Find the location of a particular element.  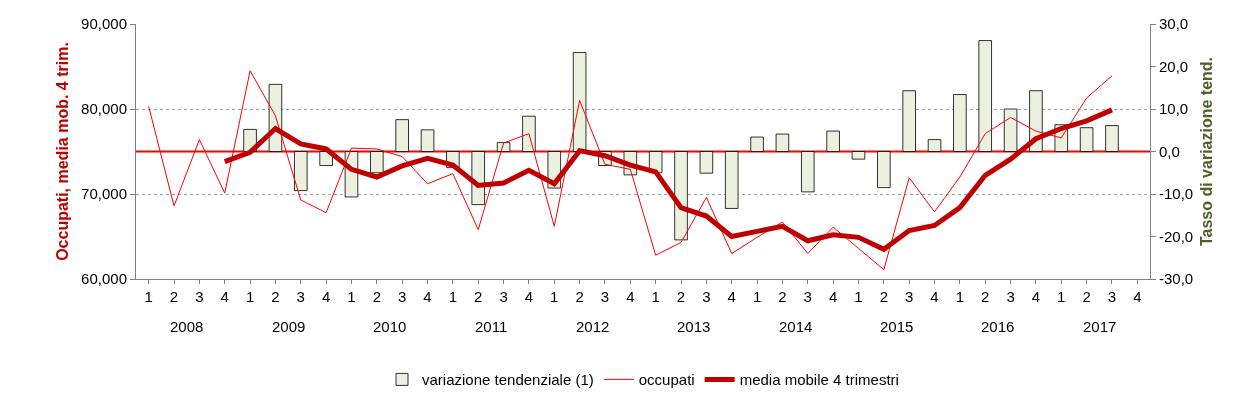

y-axis-title: Occupati, media mob. 4 trim. is located at coordinates (63, 151).